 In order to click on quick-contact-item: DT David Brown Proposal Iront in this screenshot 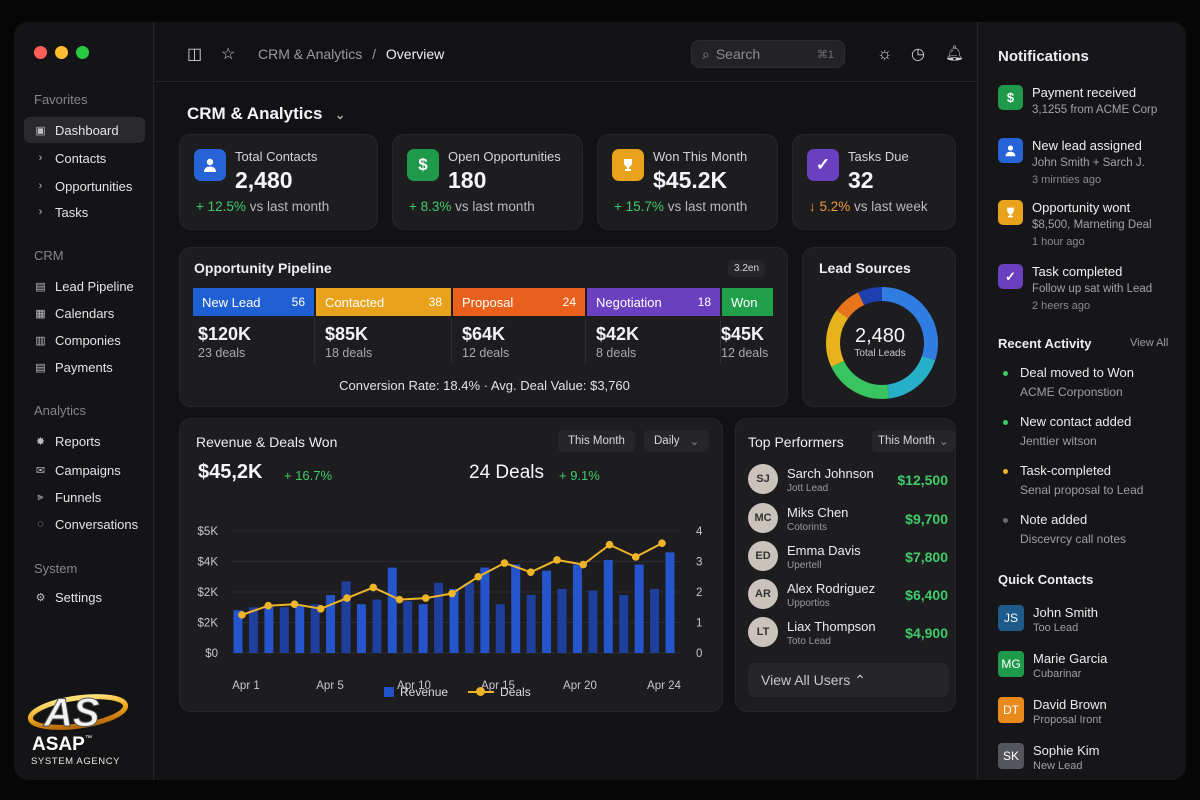, I will do `click(1090, 714)`.